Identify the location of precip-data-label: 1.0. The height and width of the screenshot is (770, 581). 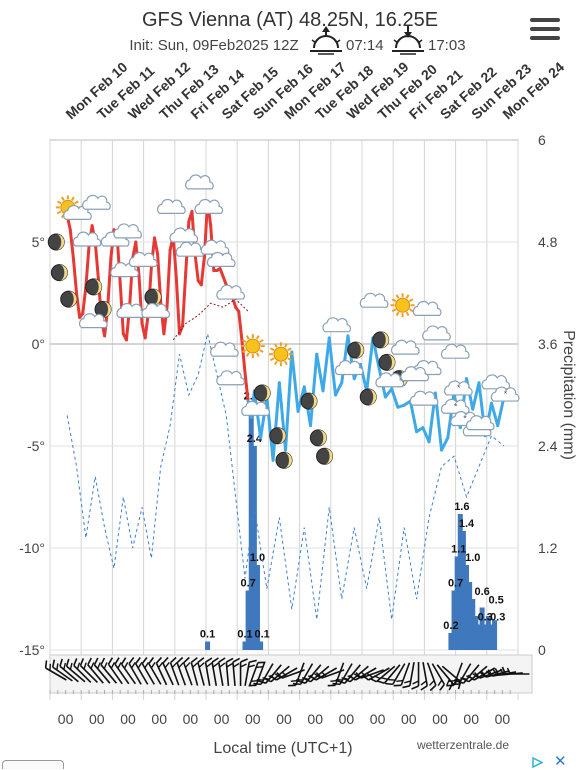
(257, 558).